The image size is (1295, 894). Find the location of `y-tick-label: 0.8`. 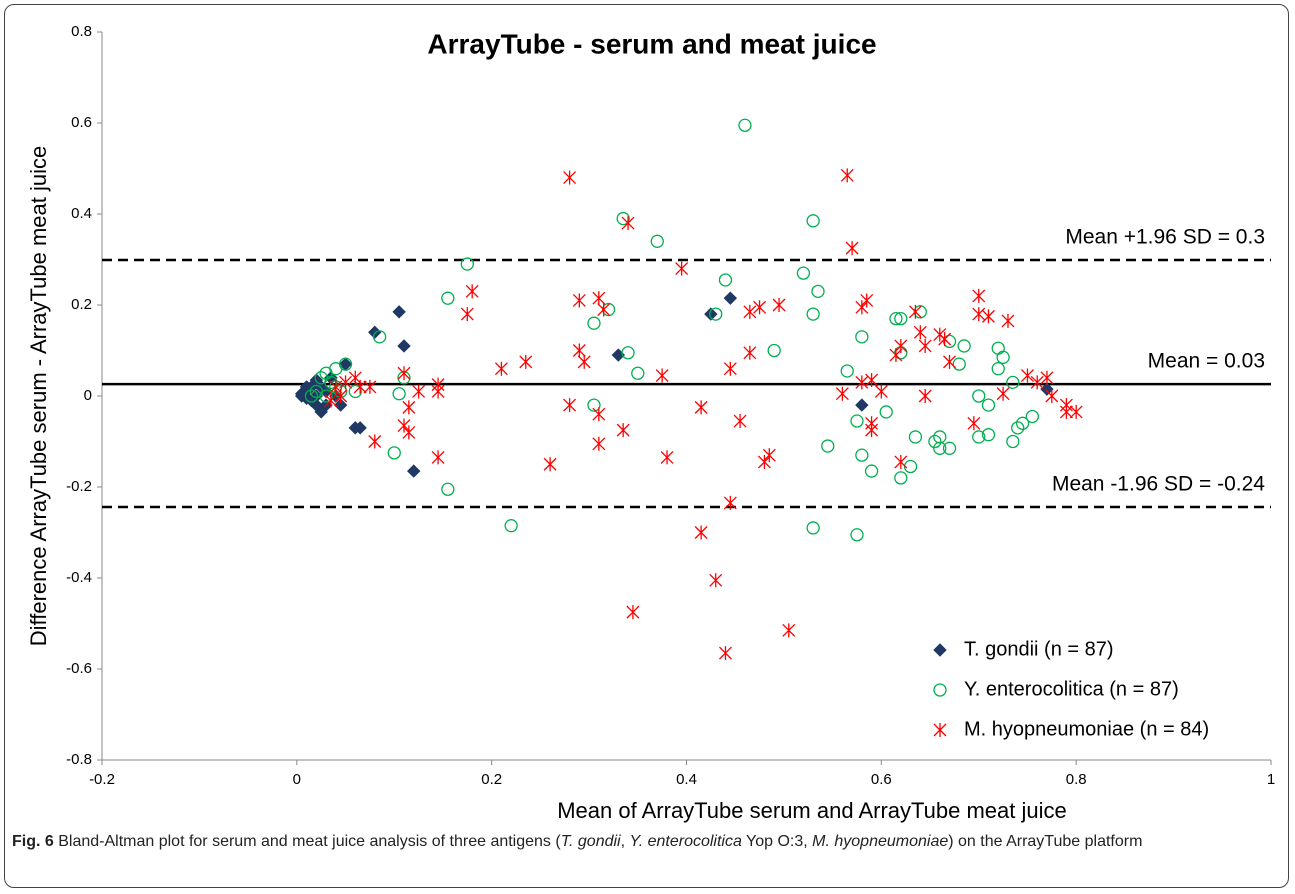

y-tick-label: 0.8 is located at coordinates (81, 31).